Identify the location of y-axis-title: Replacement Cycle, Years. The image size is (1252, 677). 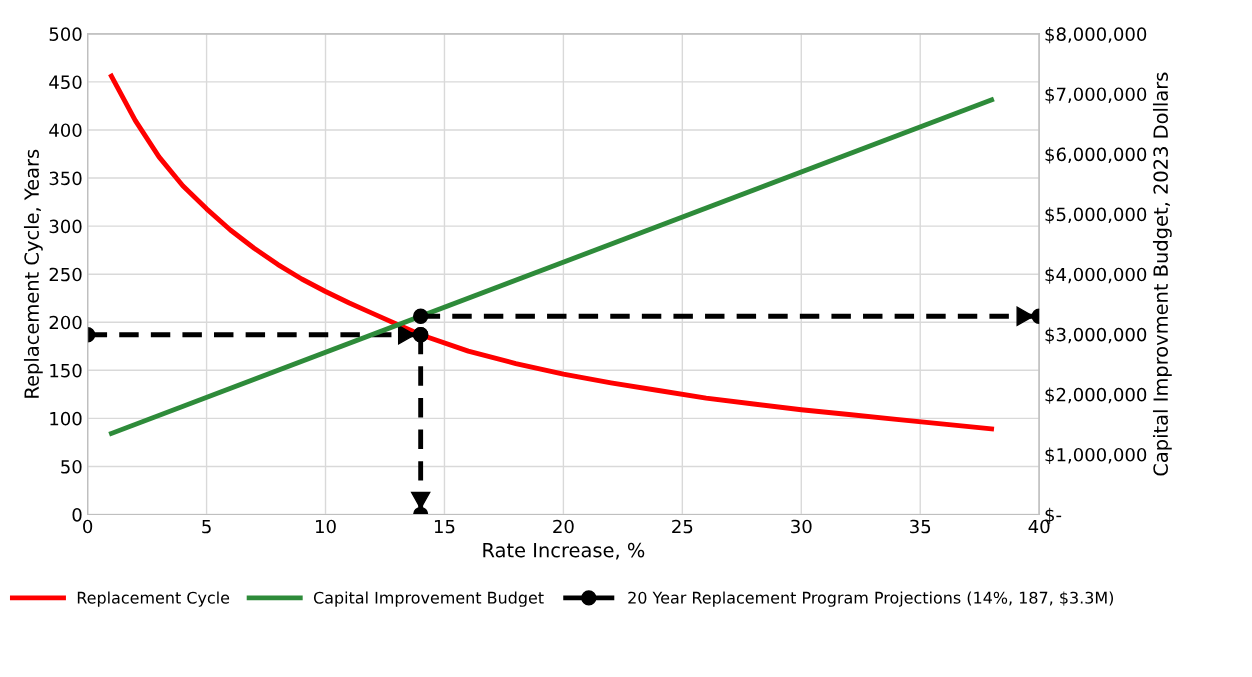
(33, 273).